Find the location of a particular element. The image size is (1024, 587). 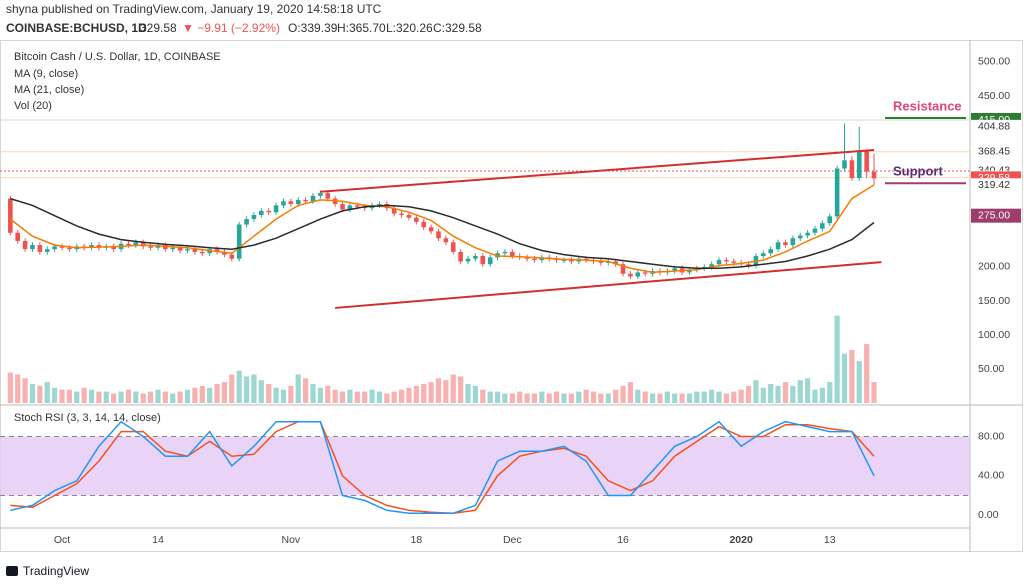

ohlc-low: L:320.26 is located at coordinates (409, 28).